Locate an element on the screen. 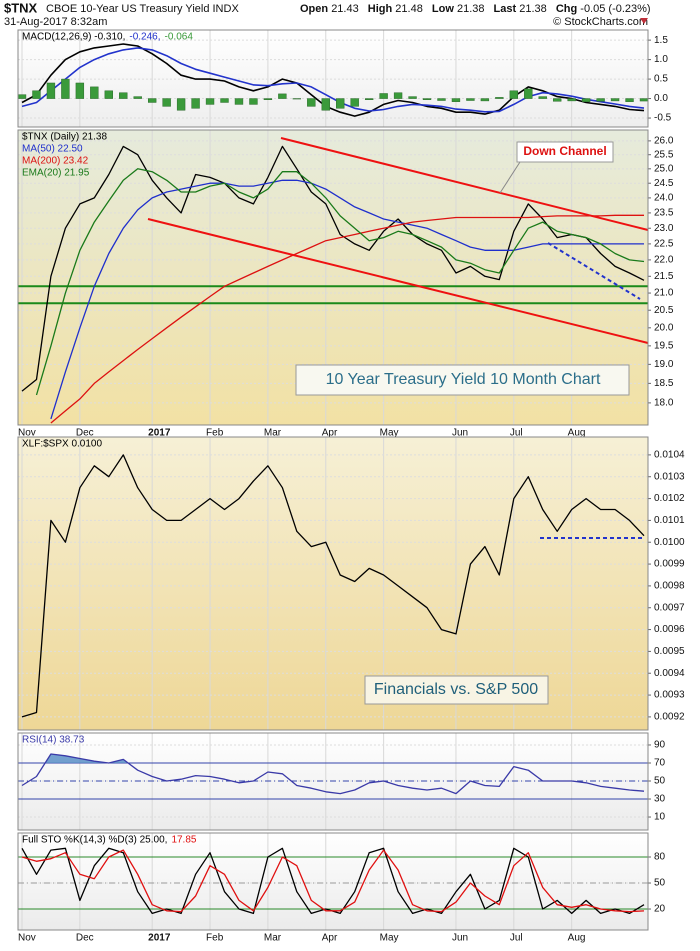  y-tick-label: 23.5 is located at coordinates (664, 213).